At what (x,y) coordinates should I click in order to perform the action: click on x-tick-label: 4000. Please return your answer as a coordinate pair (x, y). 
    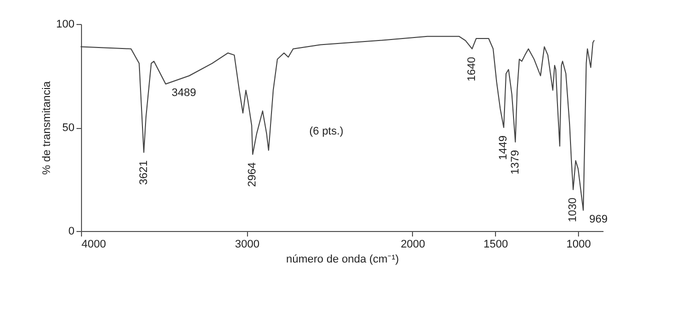
    Looking at the image, I should click on (94, 244).